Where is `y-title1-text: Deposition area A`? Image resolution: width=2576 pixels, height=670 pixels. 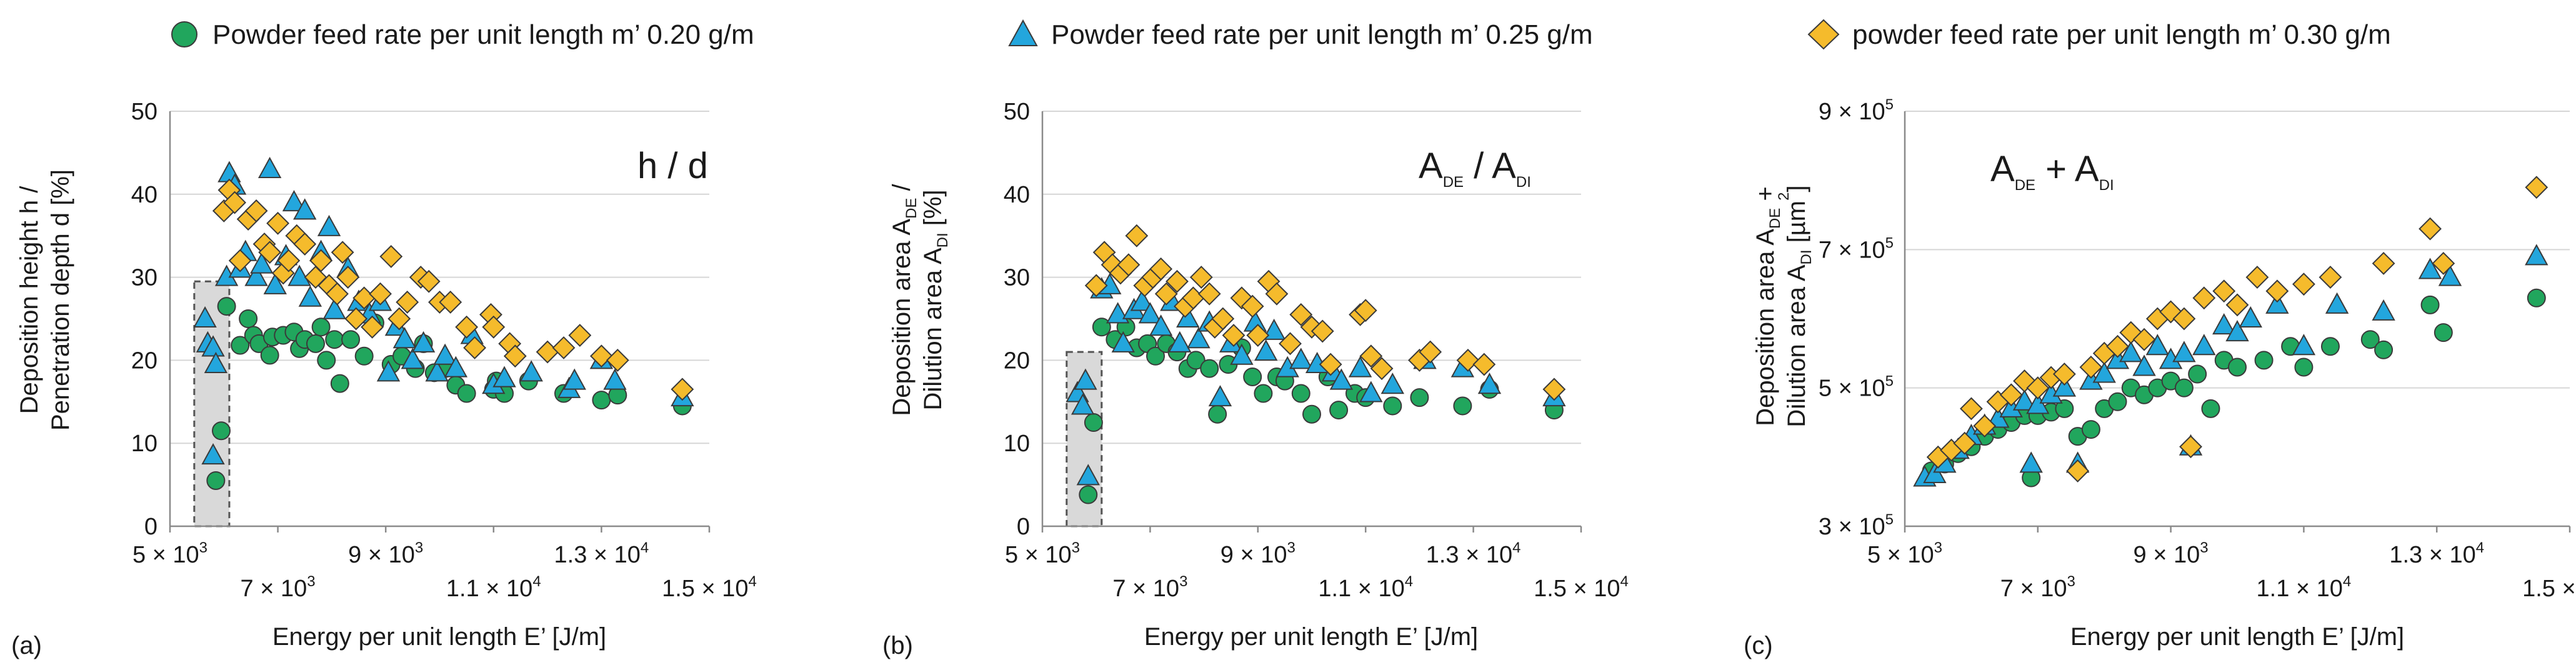
y-title1-text: Deposition area A is located at coordinates (1765, 327).